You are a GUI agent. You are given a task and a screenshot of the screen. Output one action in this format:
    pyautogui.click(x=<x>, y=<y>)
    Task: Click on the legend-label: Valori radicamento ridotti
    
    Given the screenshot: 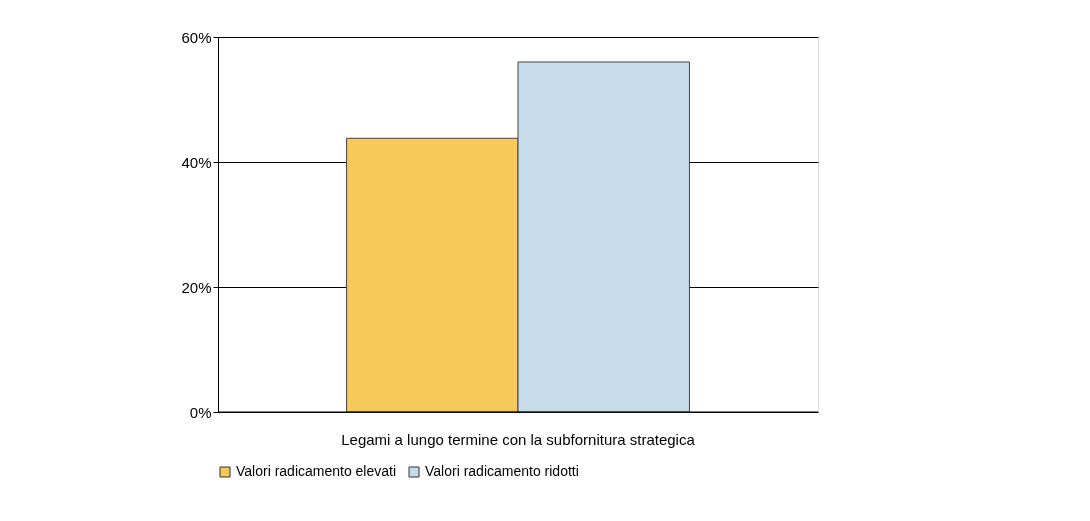 What is the action you would take?
    pyautogui.click(x=502, y=471)
    